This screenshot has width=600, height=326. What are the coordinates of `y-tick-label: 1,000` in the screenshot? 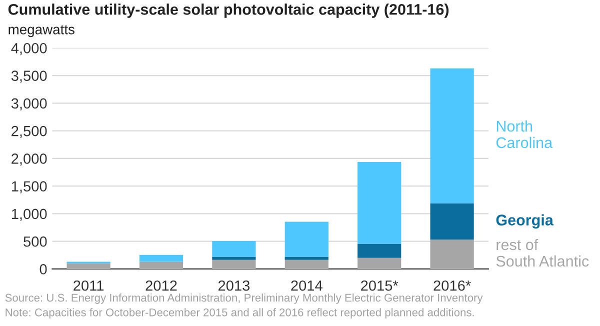 It's located at (29, 214).